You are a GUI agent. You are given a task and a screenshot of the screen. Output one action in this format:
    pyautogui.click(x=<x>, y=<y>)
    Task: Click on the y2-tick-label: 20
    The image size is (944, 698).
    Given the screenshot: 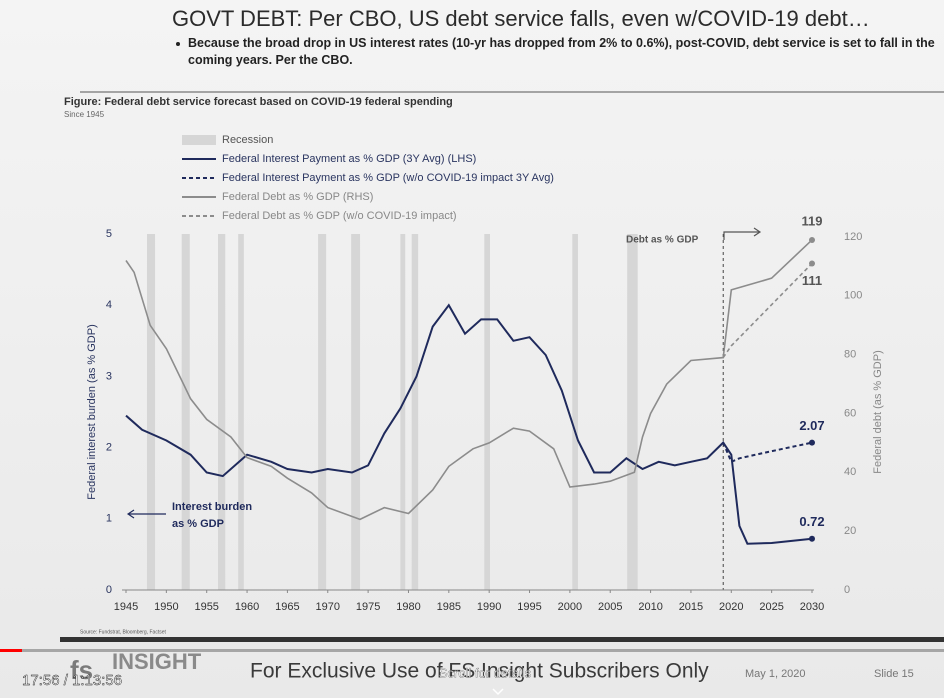 What is the action you would take?
    pyautogui.click(x=850, y=531)
    